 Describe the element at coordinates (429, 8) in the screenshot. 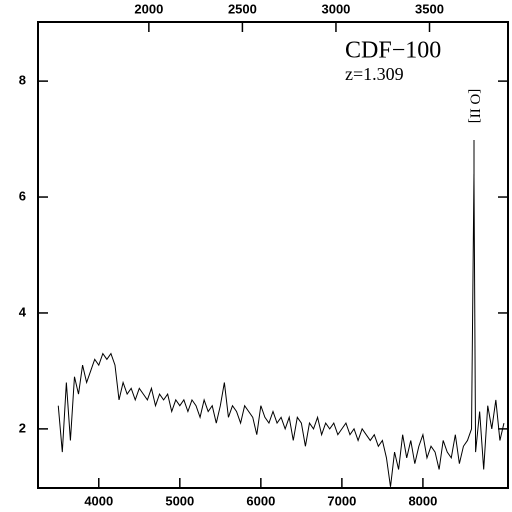

I see `x2-tick-label: 3500` at that location.